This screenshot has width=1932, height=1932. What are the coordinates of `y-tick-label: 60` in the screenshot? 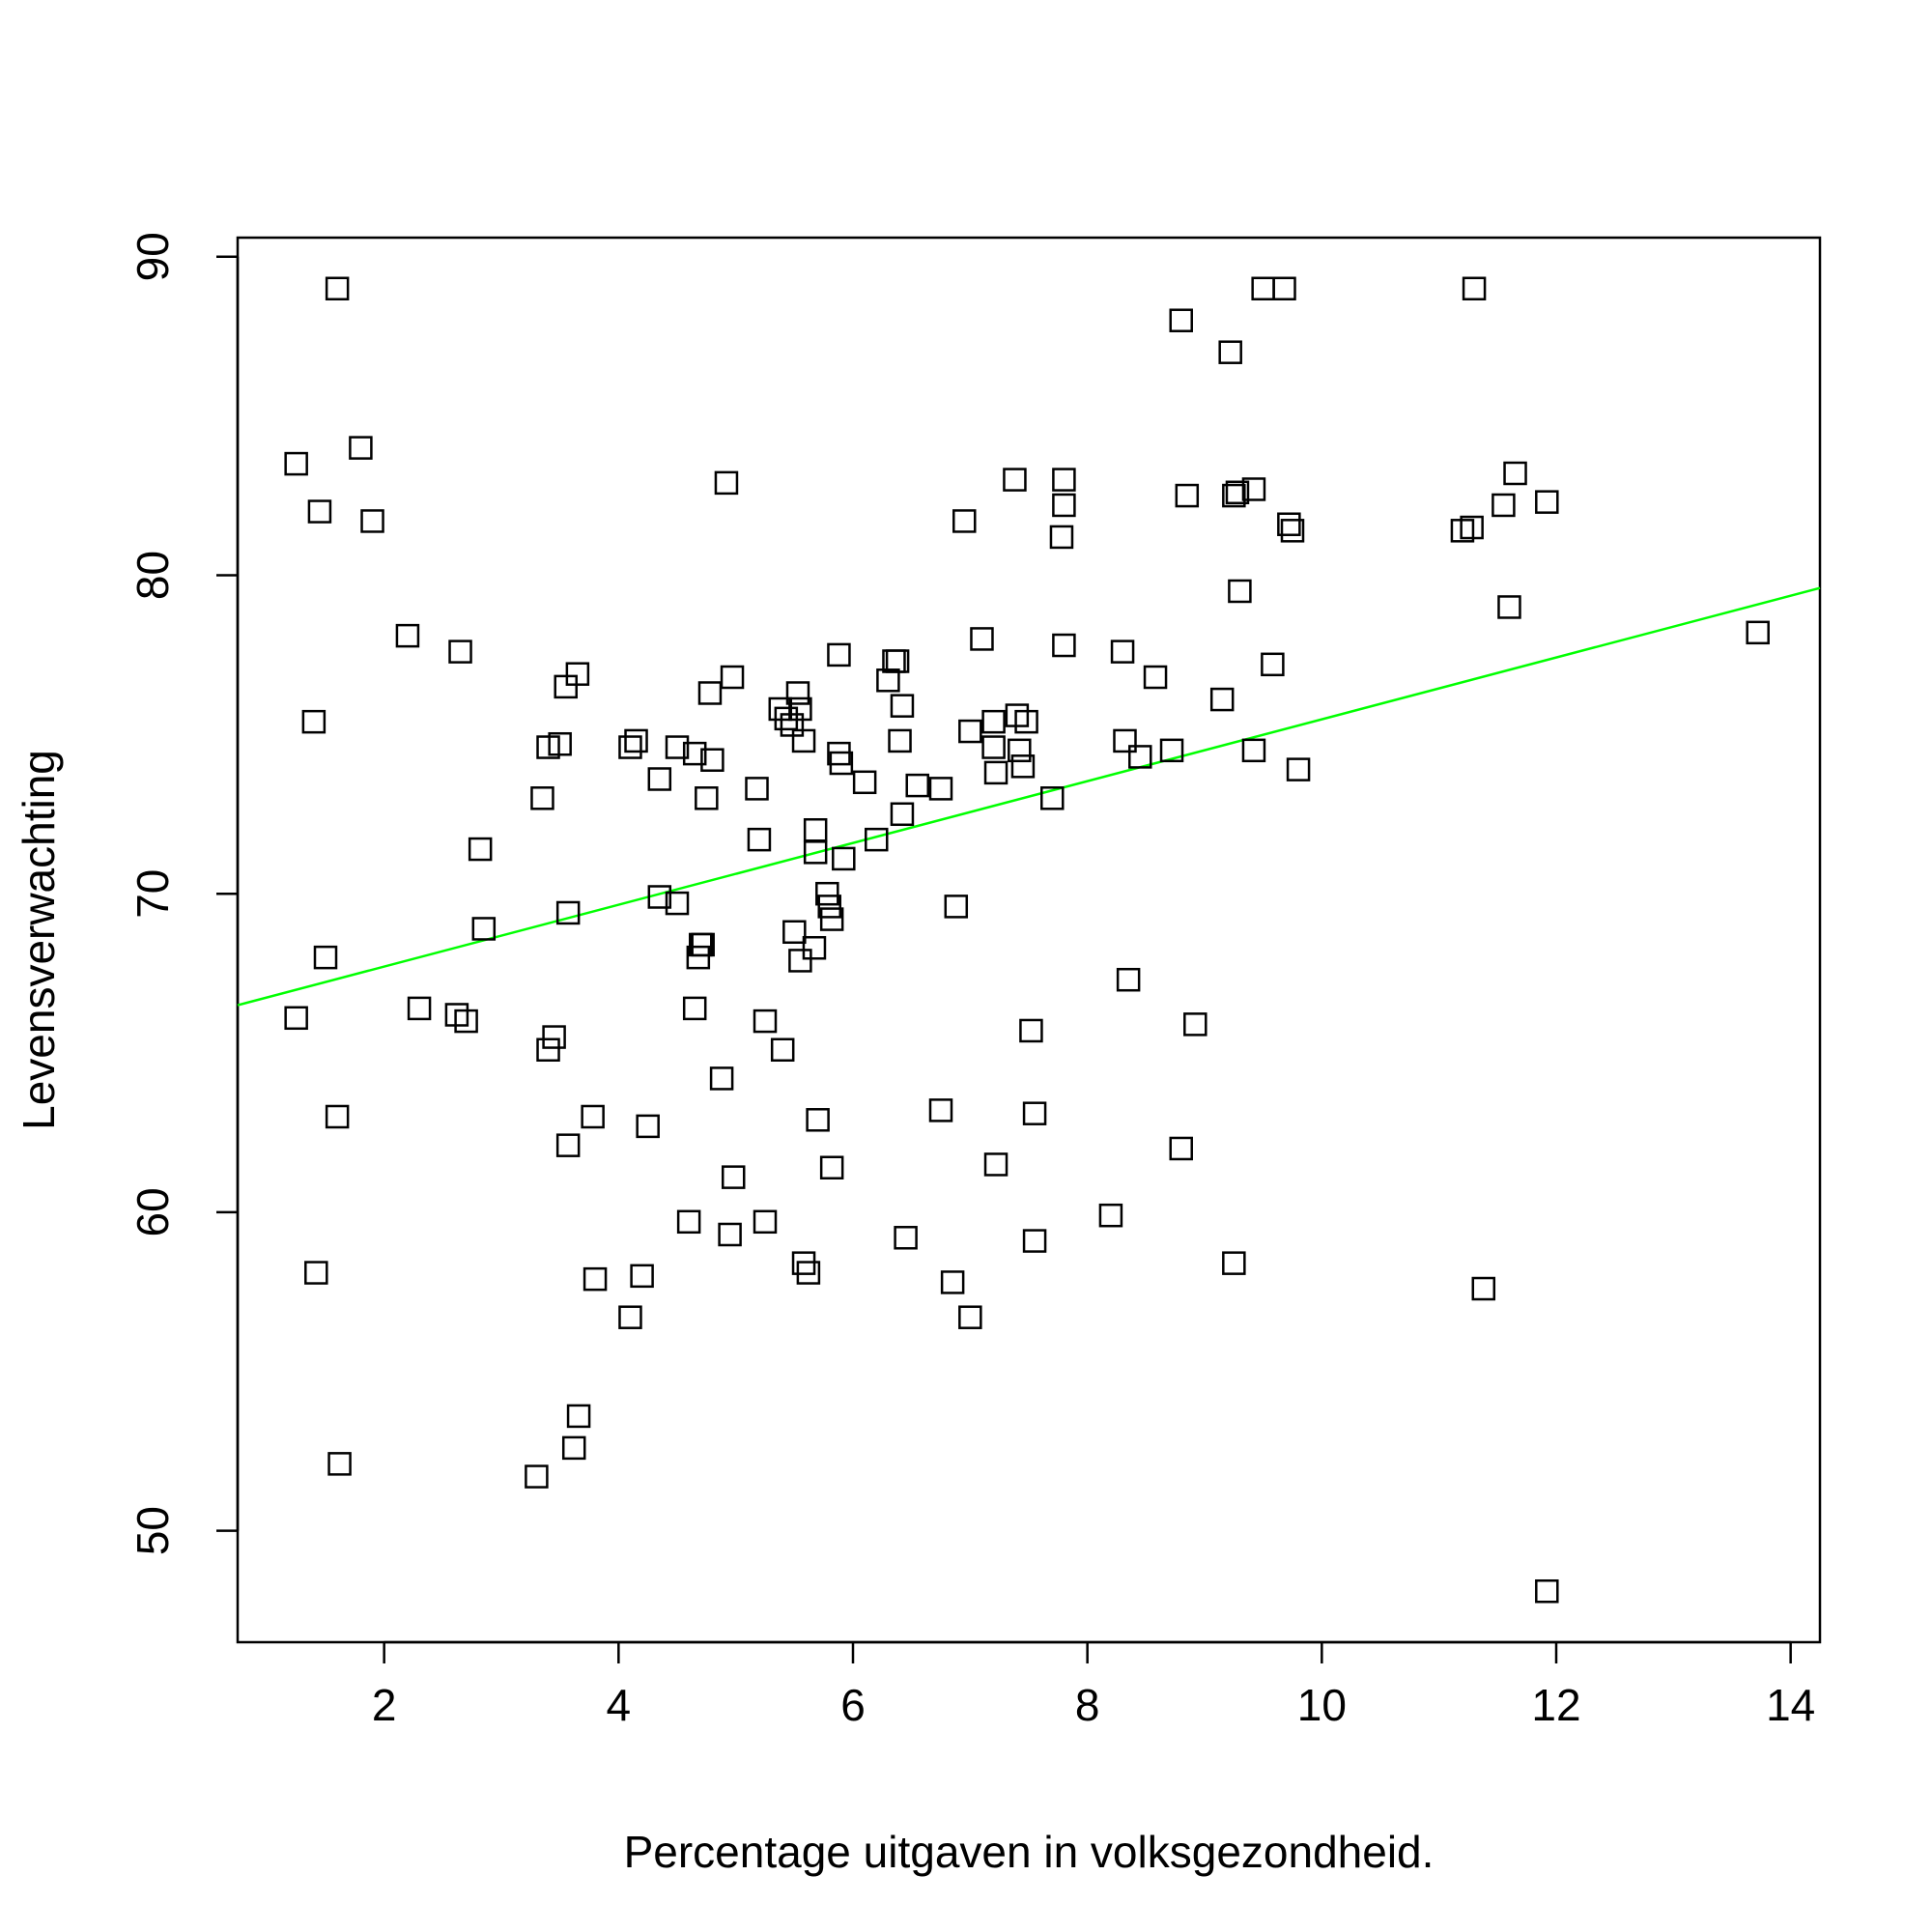 It's located at (153, 1211).